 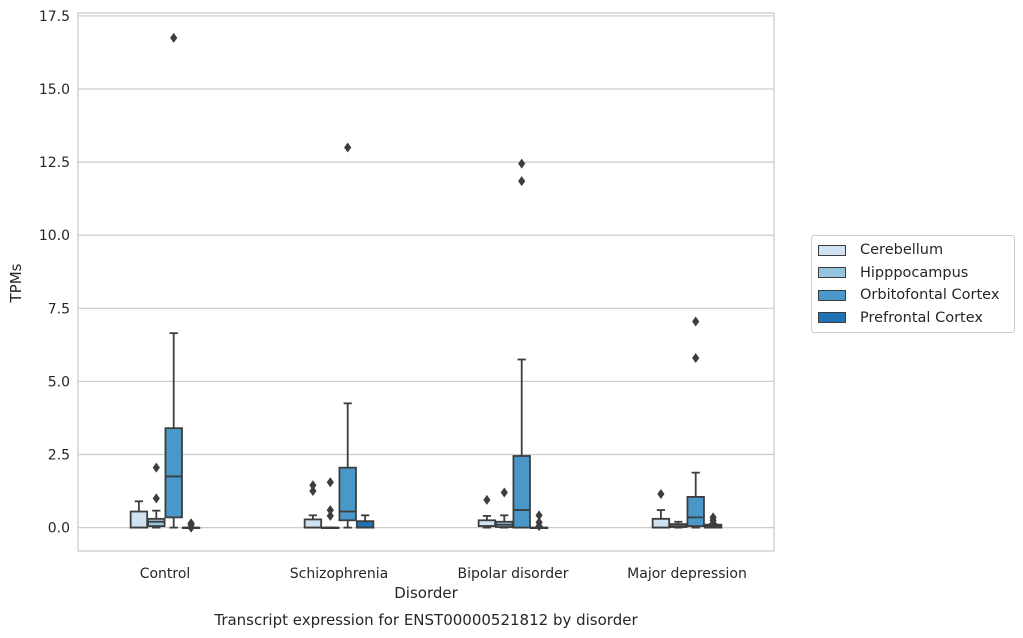 What do you see at coordinates (59, 529) in the screenshot?
I see `y-tick-label: 0.0` at bounding box center [59, 529].